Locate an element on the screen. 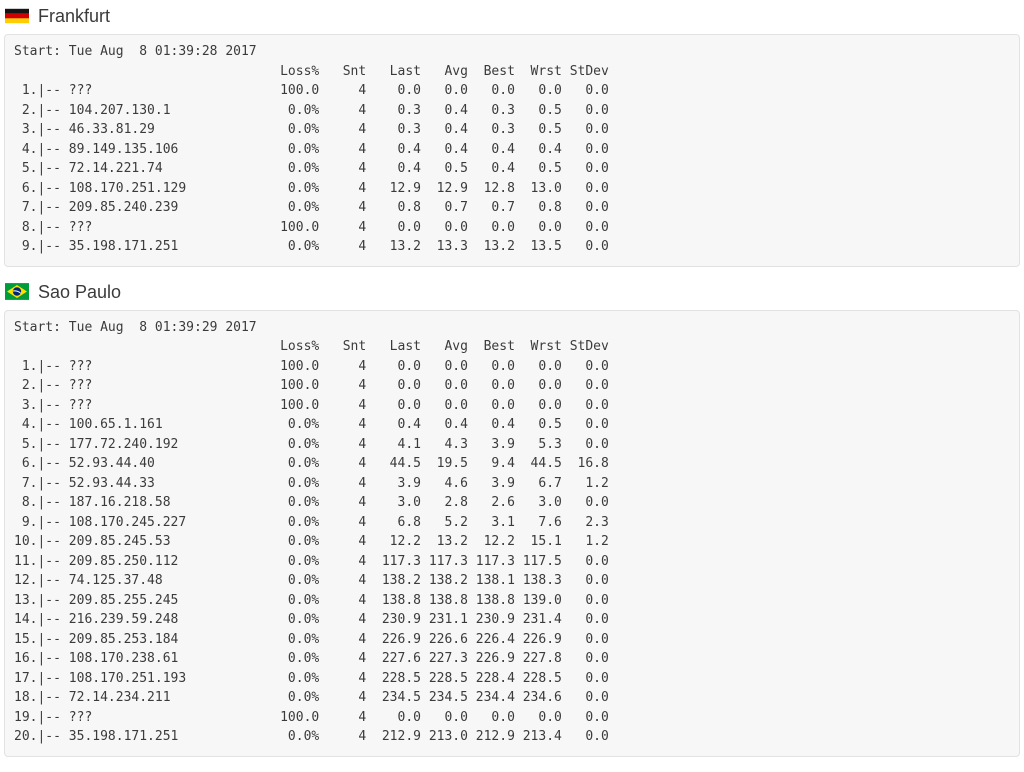 The height and width of the screenshot is (772, 1024). brazil-flag-icon is located at coordinates (17, 291).